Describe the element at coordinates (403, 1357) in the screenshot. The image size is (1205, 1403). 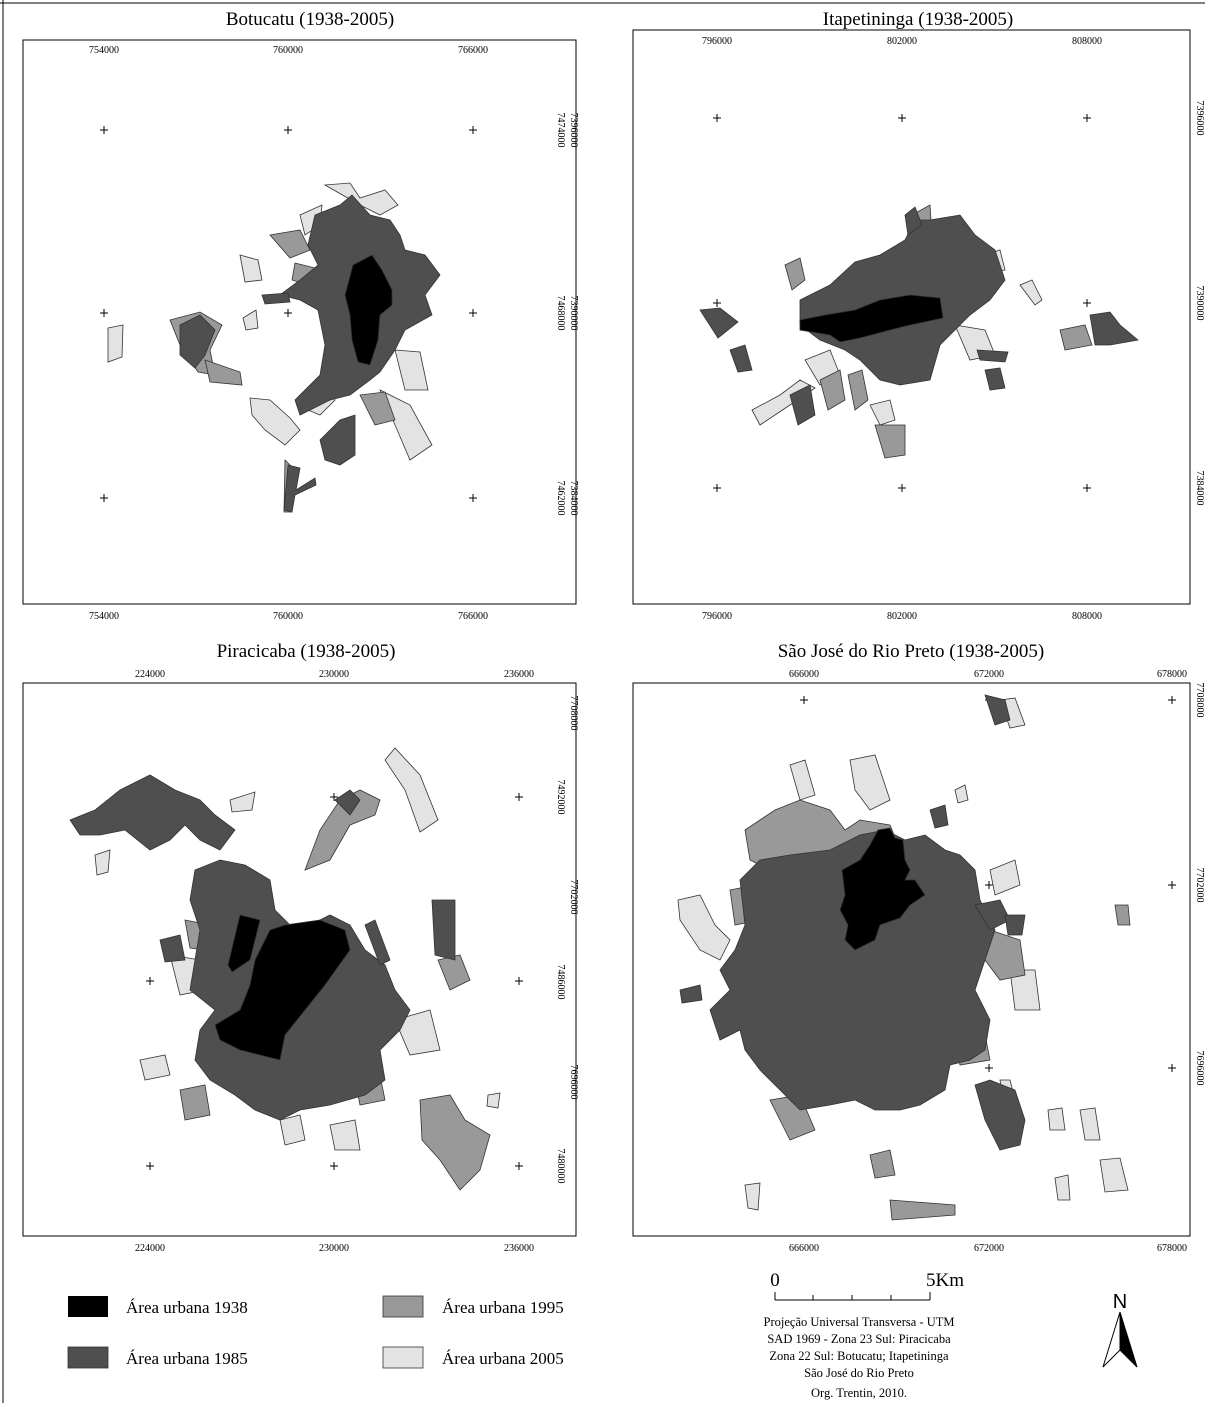
I see `legend-swatch-2005` at that location.